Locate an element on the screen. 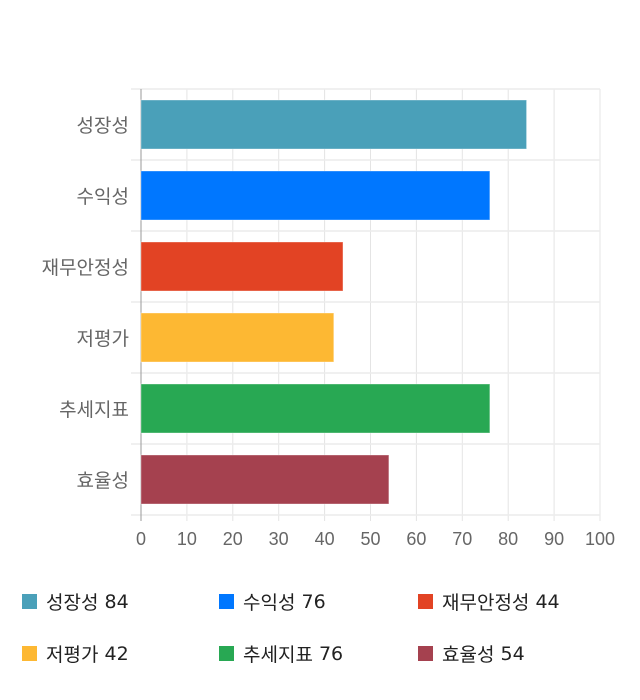 Image resolution: width=640 pixels, height=700 pixels. y-category-label: 추세지표 is located at coordinates (94, 410).